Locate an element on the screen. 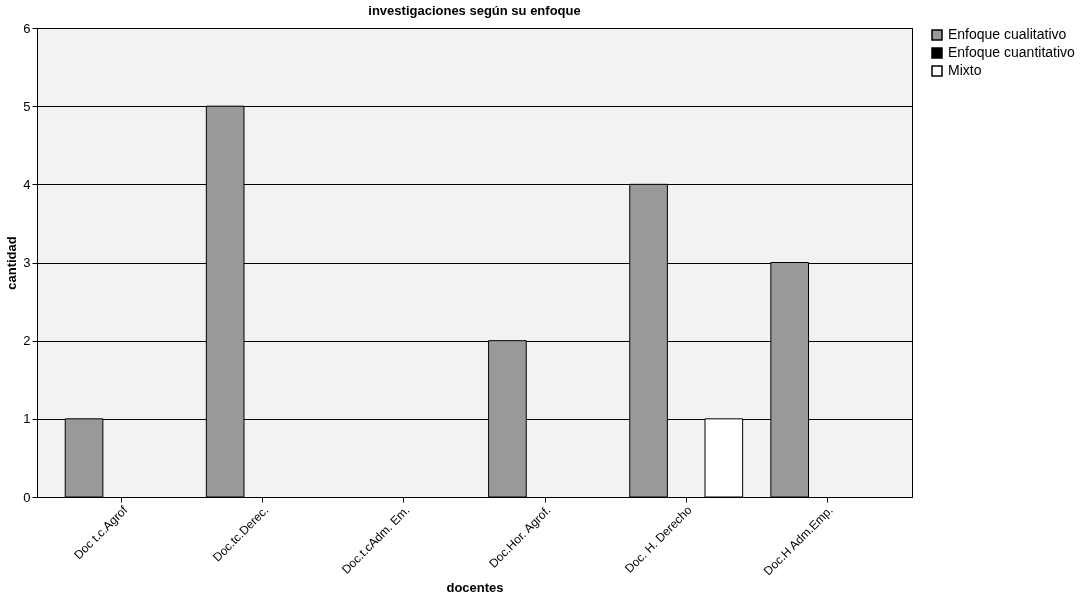 Image resolution: width=1092 pixels, height=613 pixels. chart-title: investigaciones según su enfoque is located at coordinates (474, 10).